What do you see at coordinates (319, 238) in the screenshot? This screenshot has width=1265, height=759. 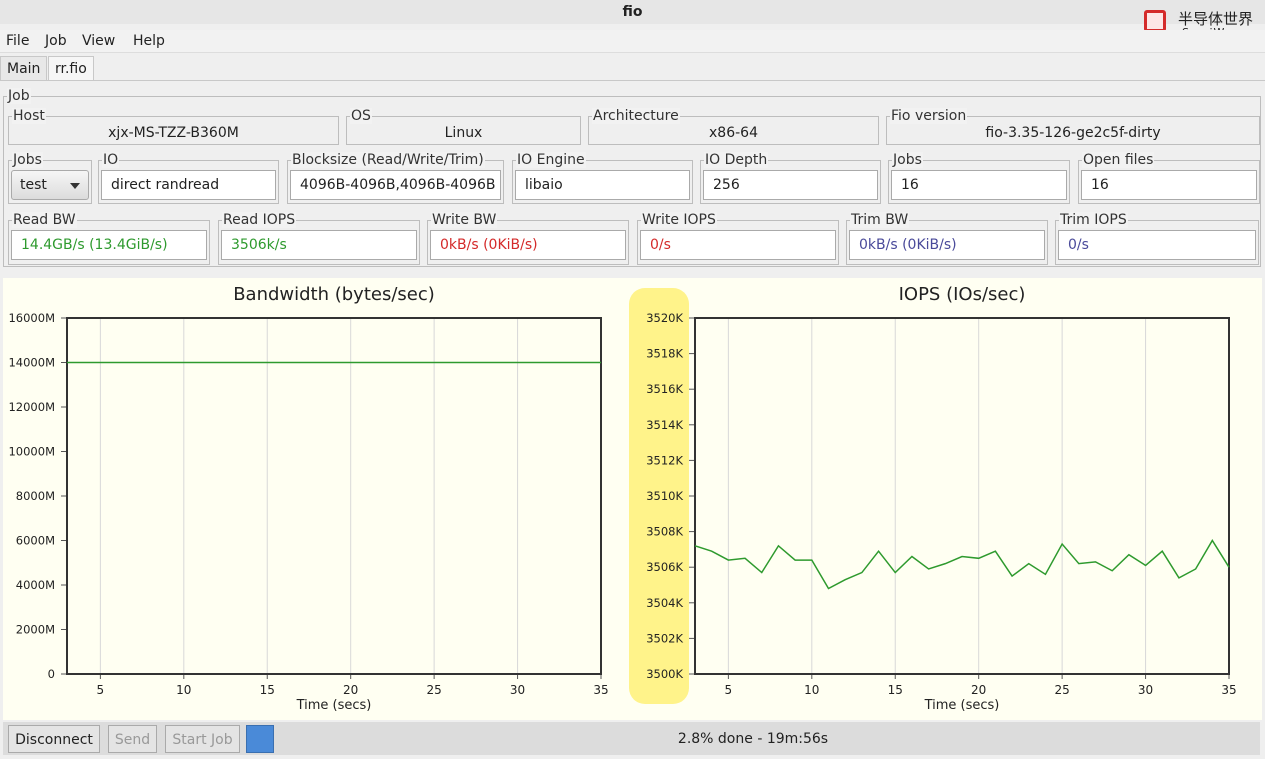 I see `field-frame: Read IOPS 3506k/s` at bounding box center [319, 238].